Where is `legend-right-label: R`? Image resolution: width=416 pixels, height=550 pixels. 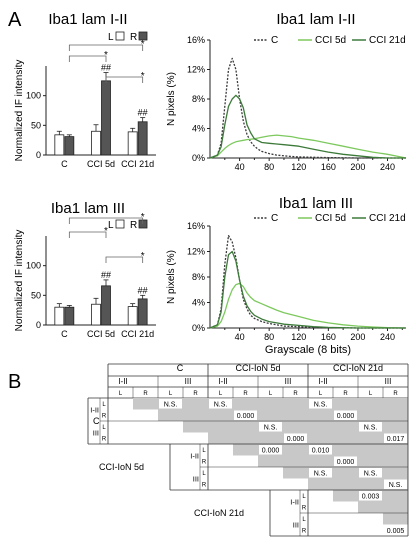
legend-right-label: R is located at coordinates (133, 225).